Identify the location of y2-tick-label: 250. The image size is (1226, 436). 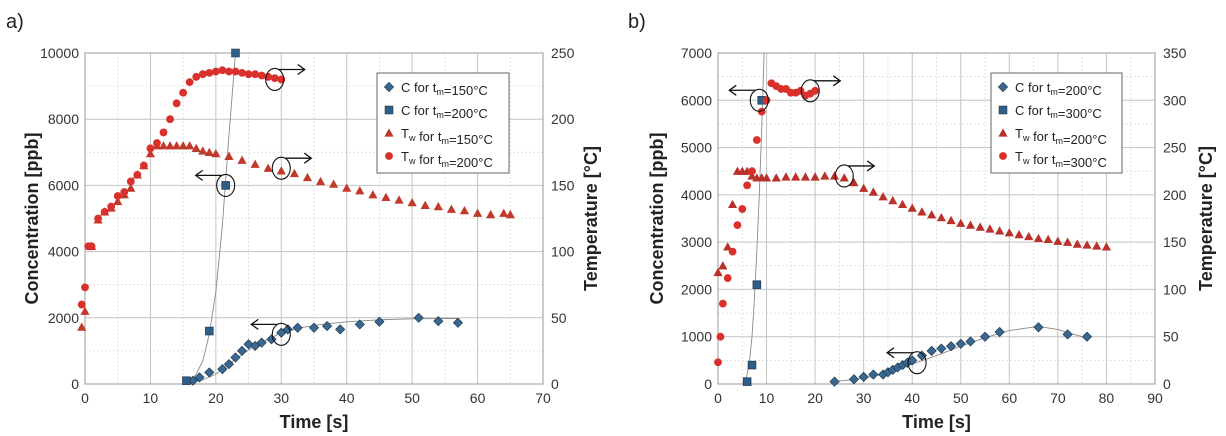
(1175, 148).